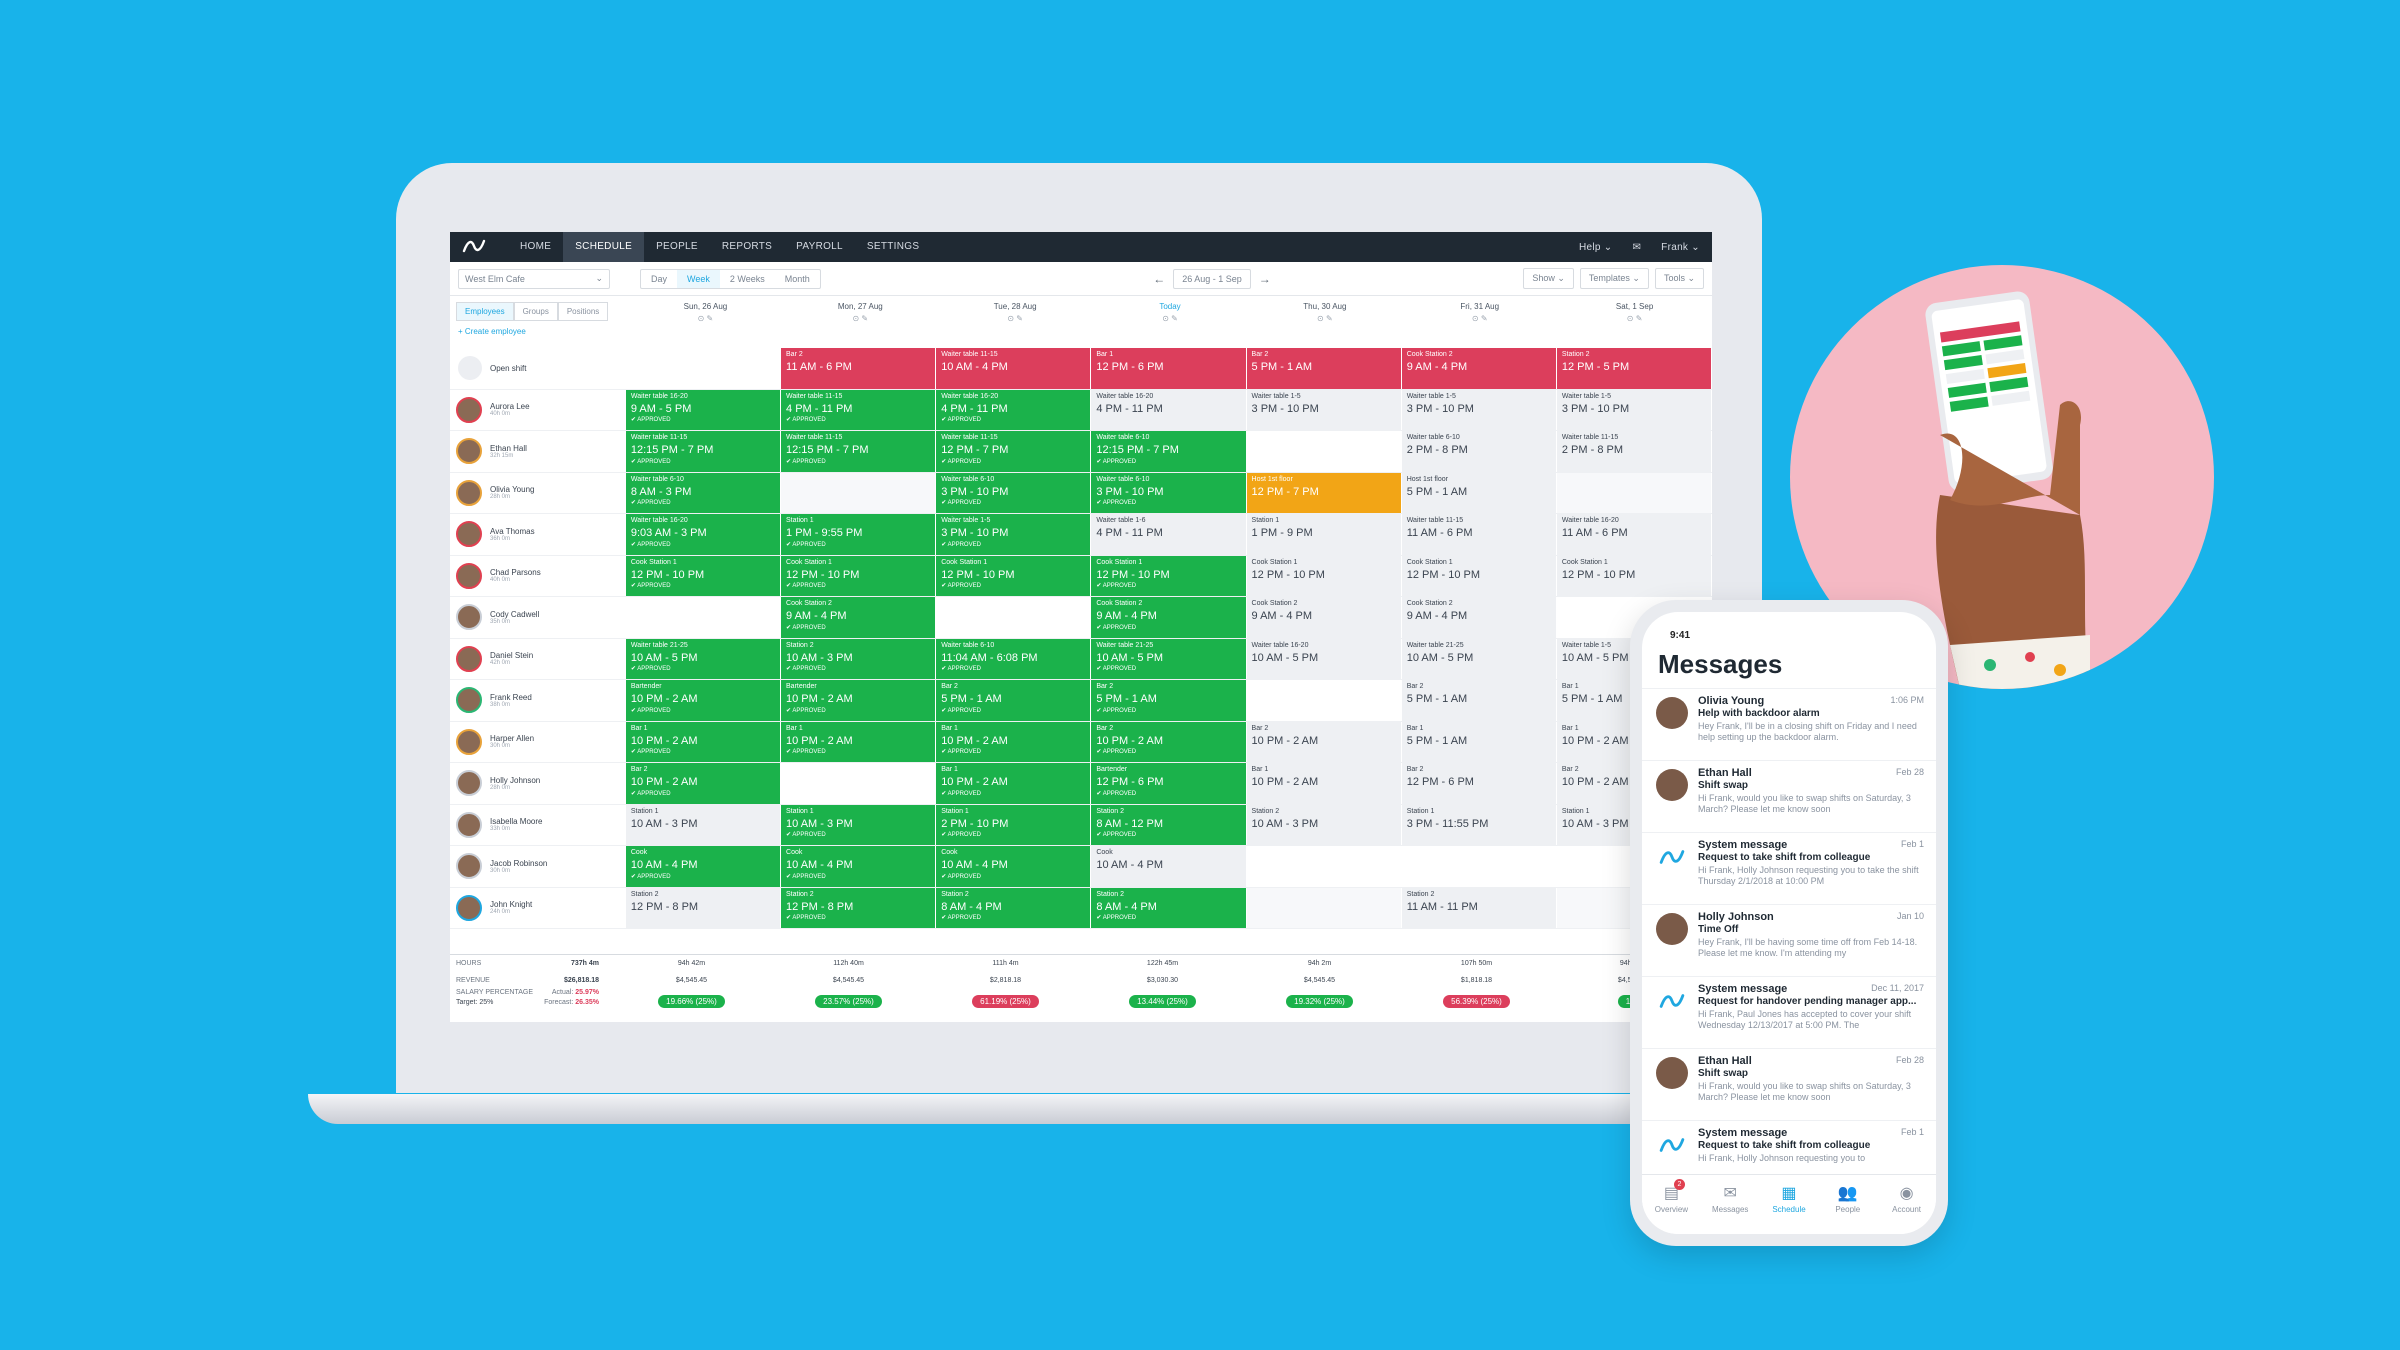 Image resolution: width=2400 pixels, height=1350 pixels. I want to click on day-label: Today, so click(1170, 306).